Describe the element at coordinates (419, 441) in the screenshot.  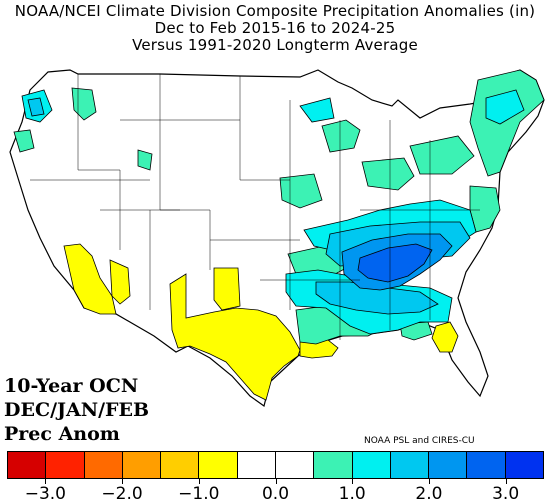
I see `credit-text: NOAA PSL and CIRES-CU` at that location.